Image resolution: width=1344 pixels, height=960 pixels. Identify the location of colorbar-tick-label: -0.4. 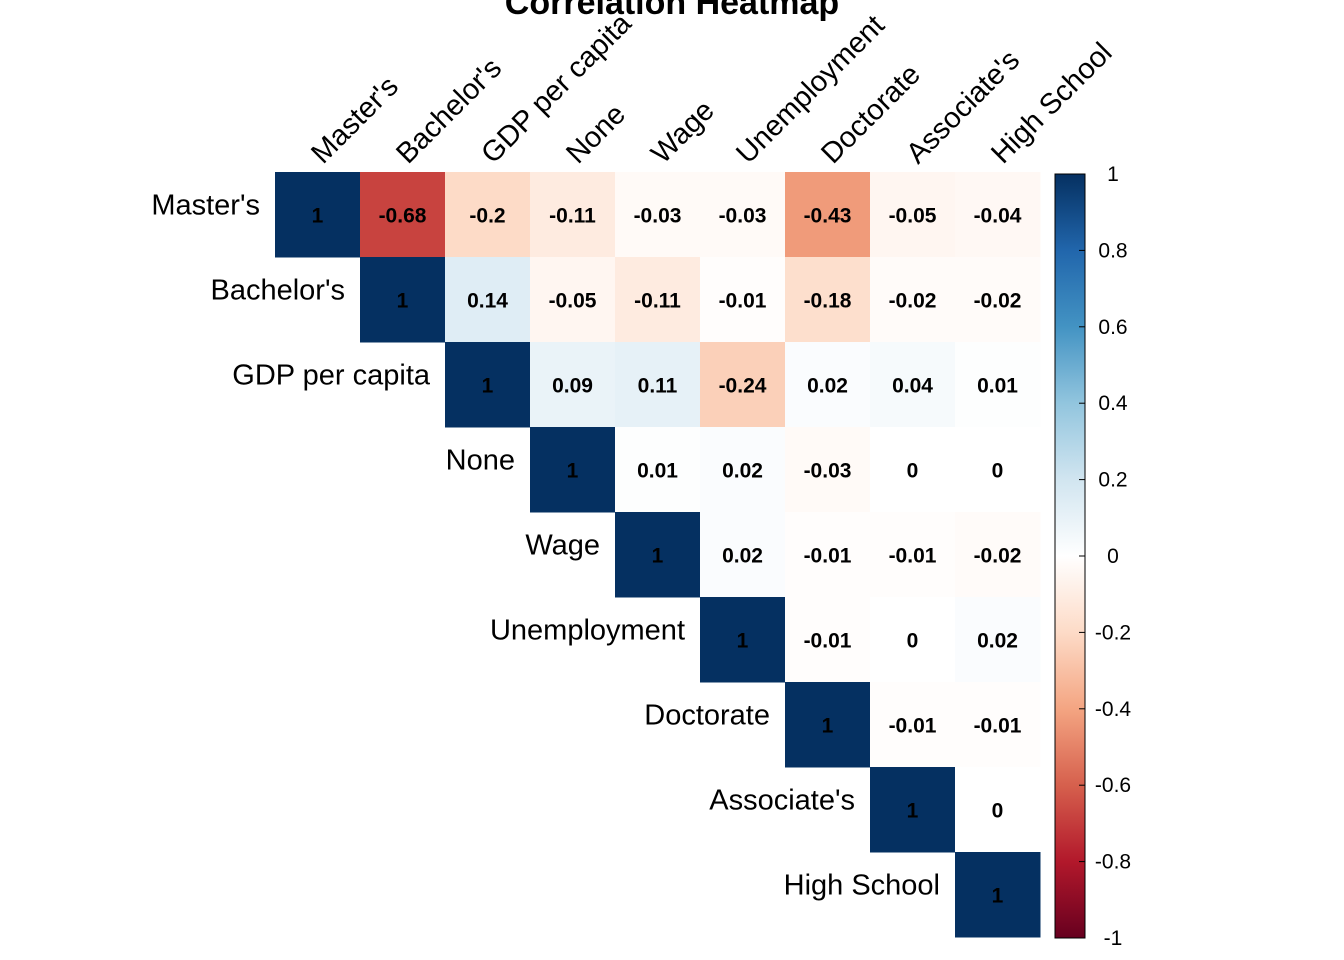
(1113, 709).